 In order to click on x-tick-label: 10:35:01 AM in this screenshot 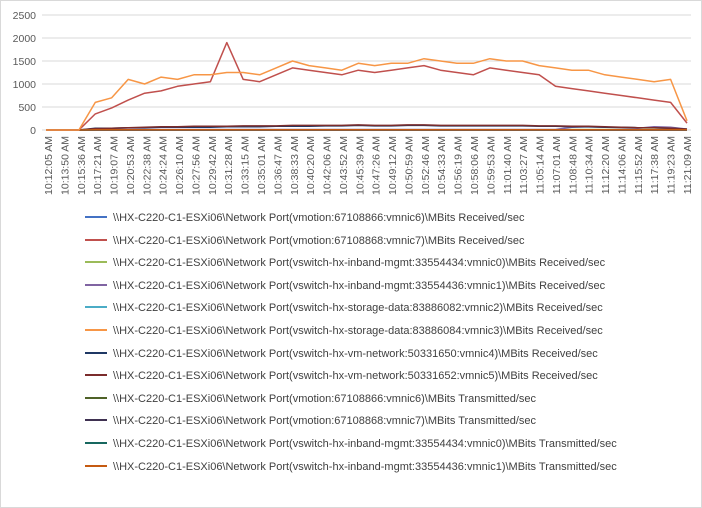, I will do `click(262, 165)`.